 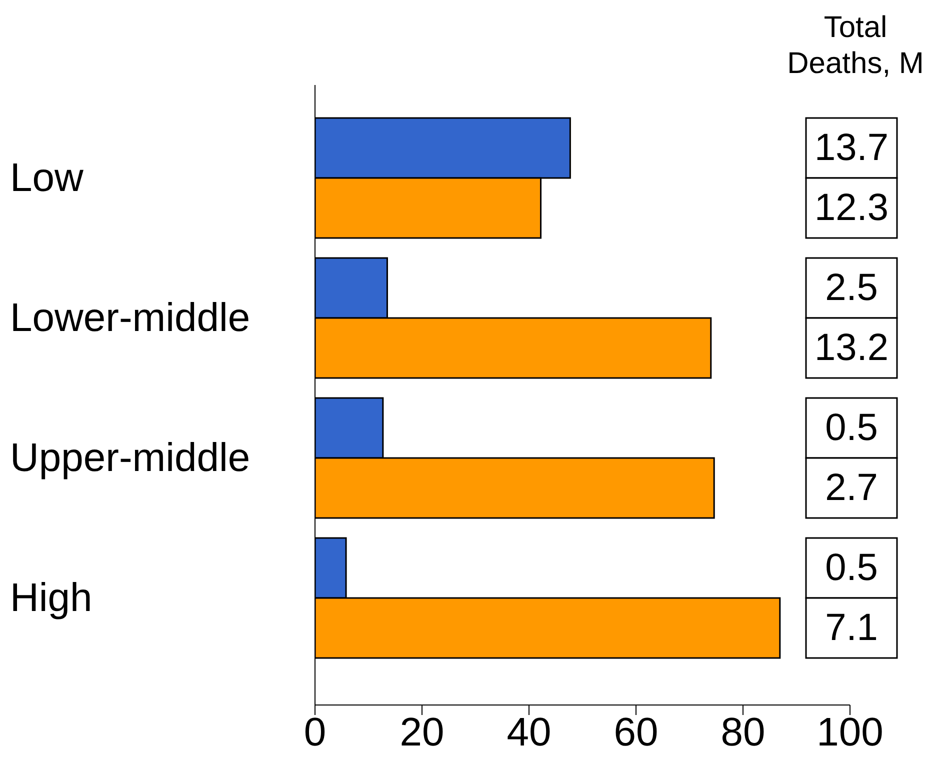 What do you see at coordinates (851, 148) in the screenshot?
I see `annotation: 13.7` at bounding box center [851, 148].